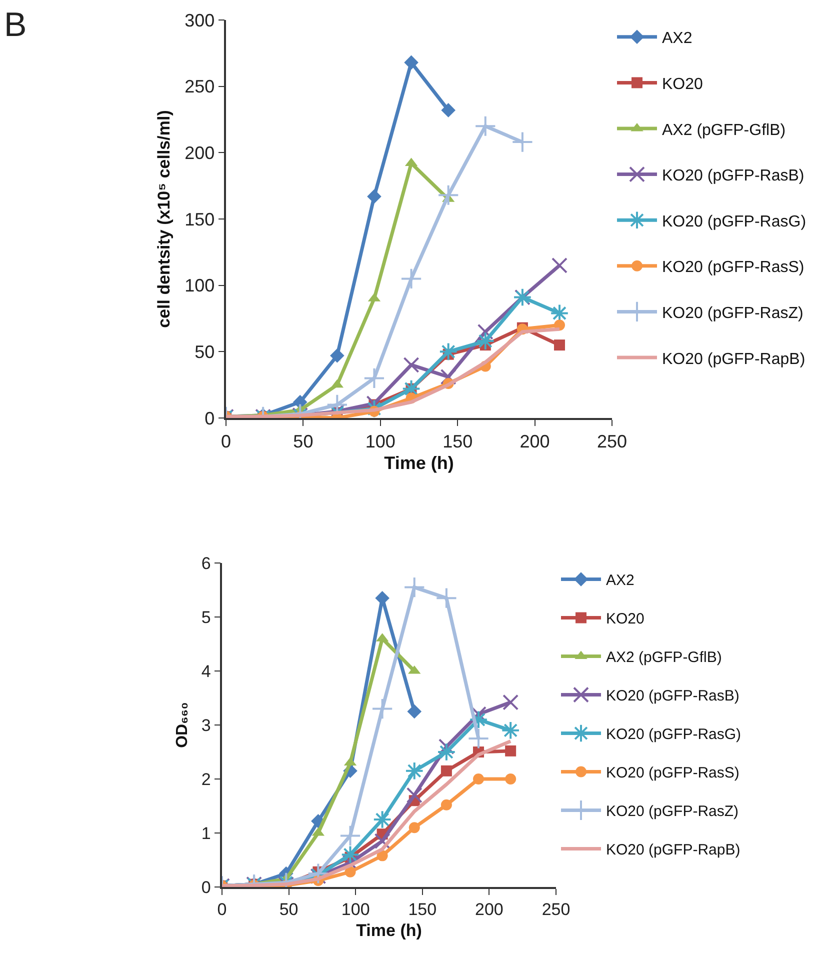 This screenshot has width=824, height=961. I want to click on y-tick-label: 3, so click(206, 725).